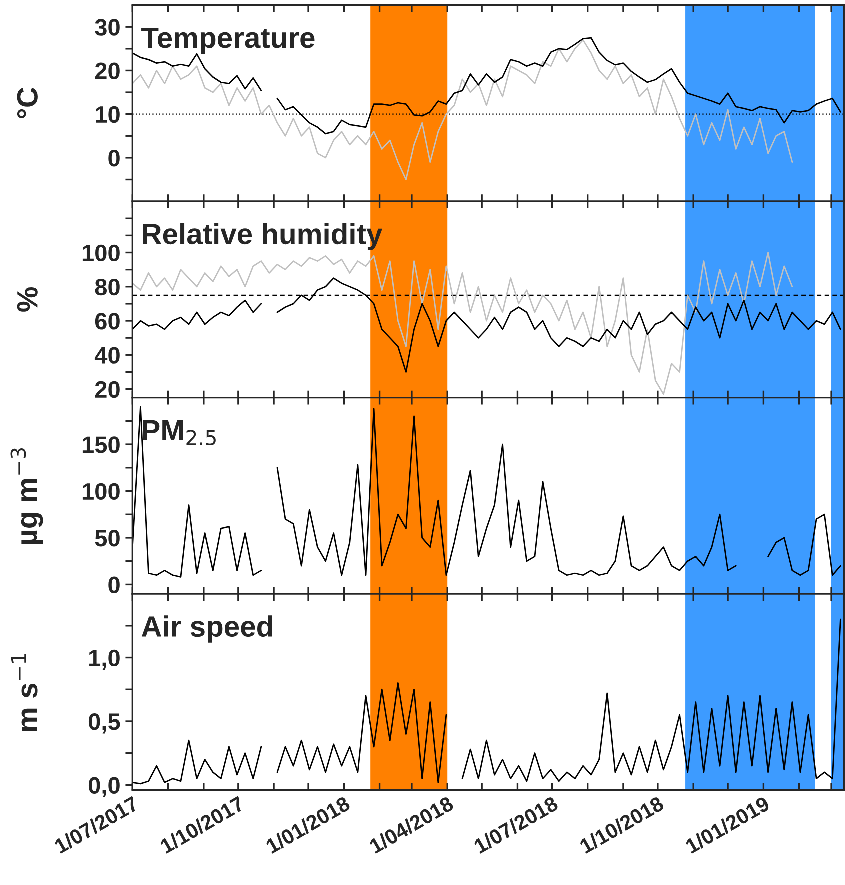 The height and width of the screenshot is (885, 845). What do you see at coordinates (27, 103) in the screenshot?
I see `y-axis-title: °C` at bounding box center [27, 103].